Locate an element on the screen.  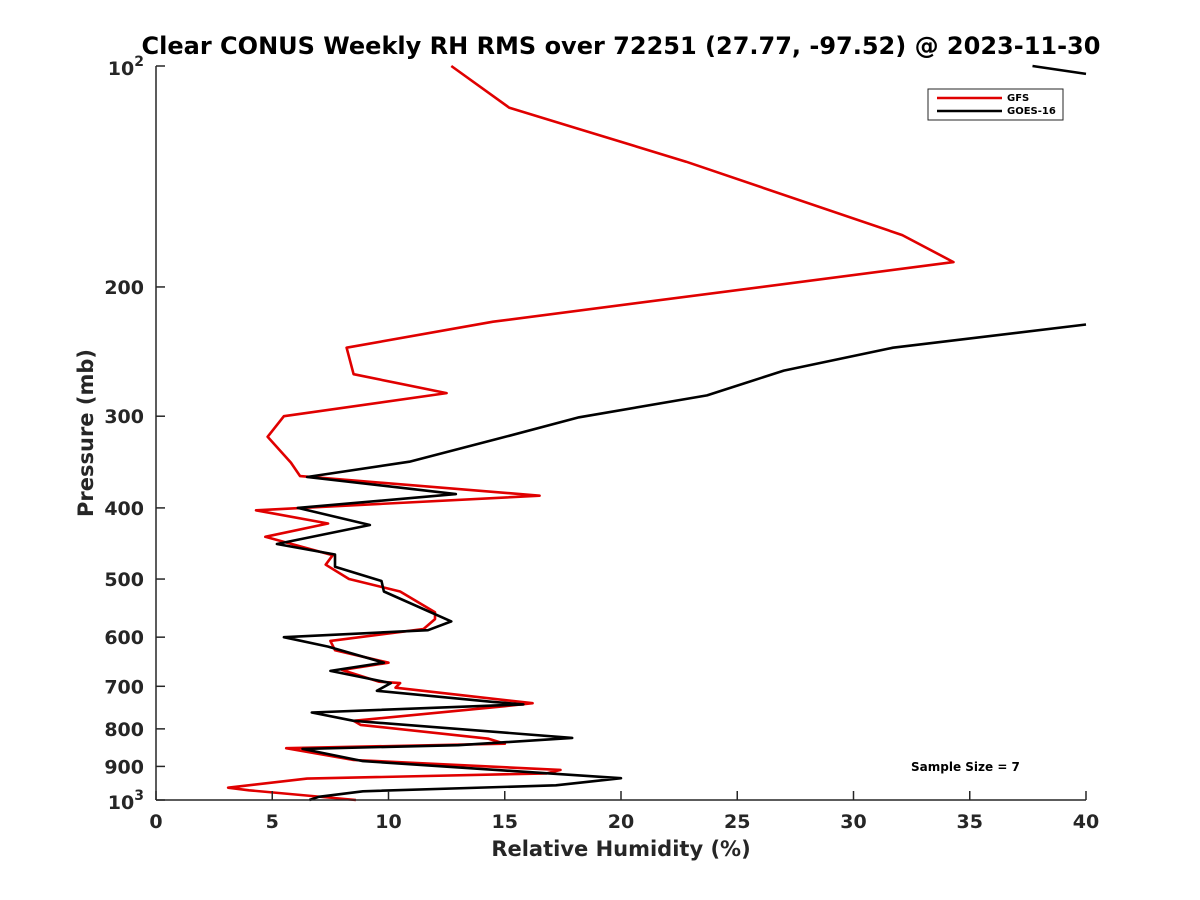
y-axis-label: Pressure (mb) is located at coordinates (86, 433).